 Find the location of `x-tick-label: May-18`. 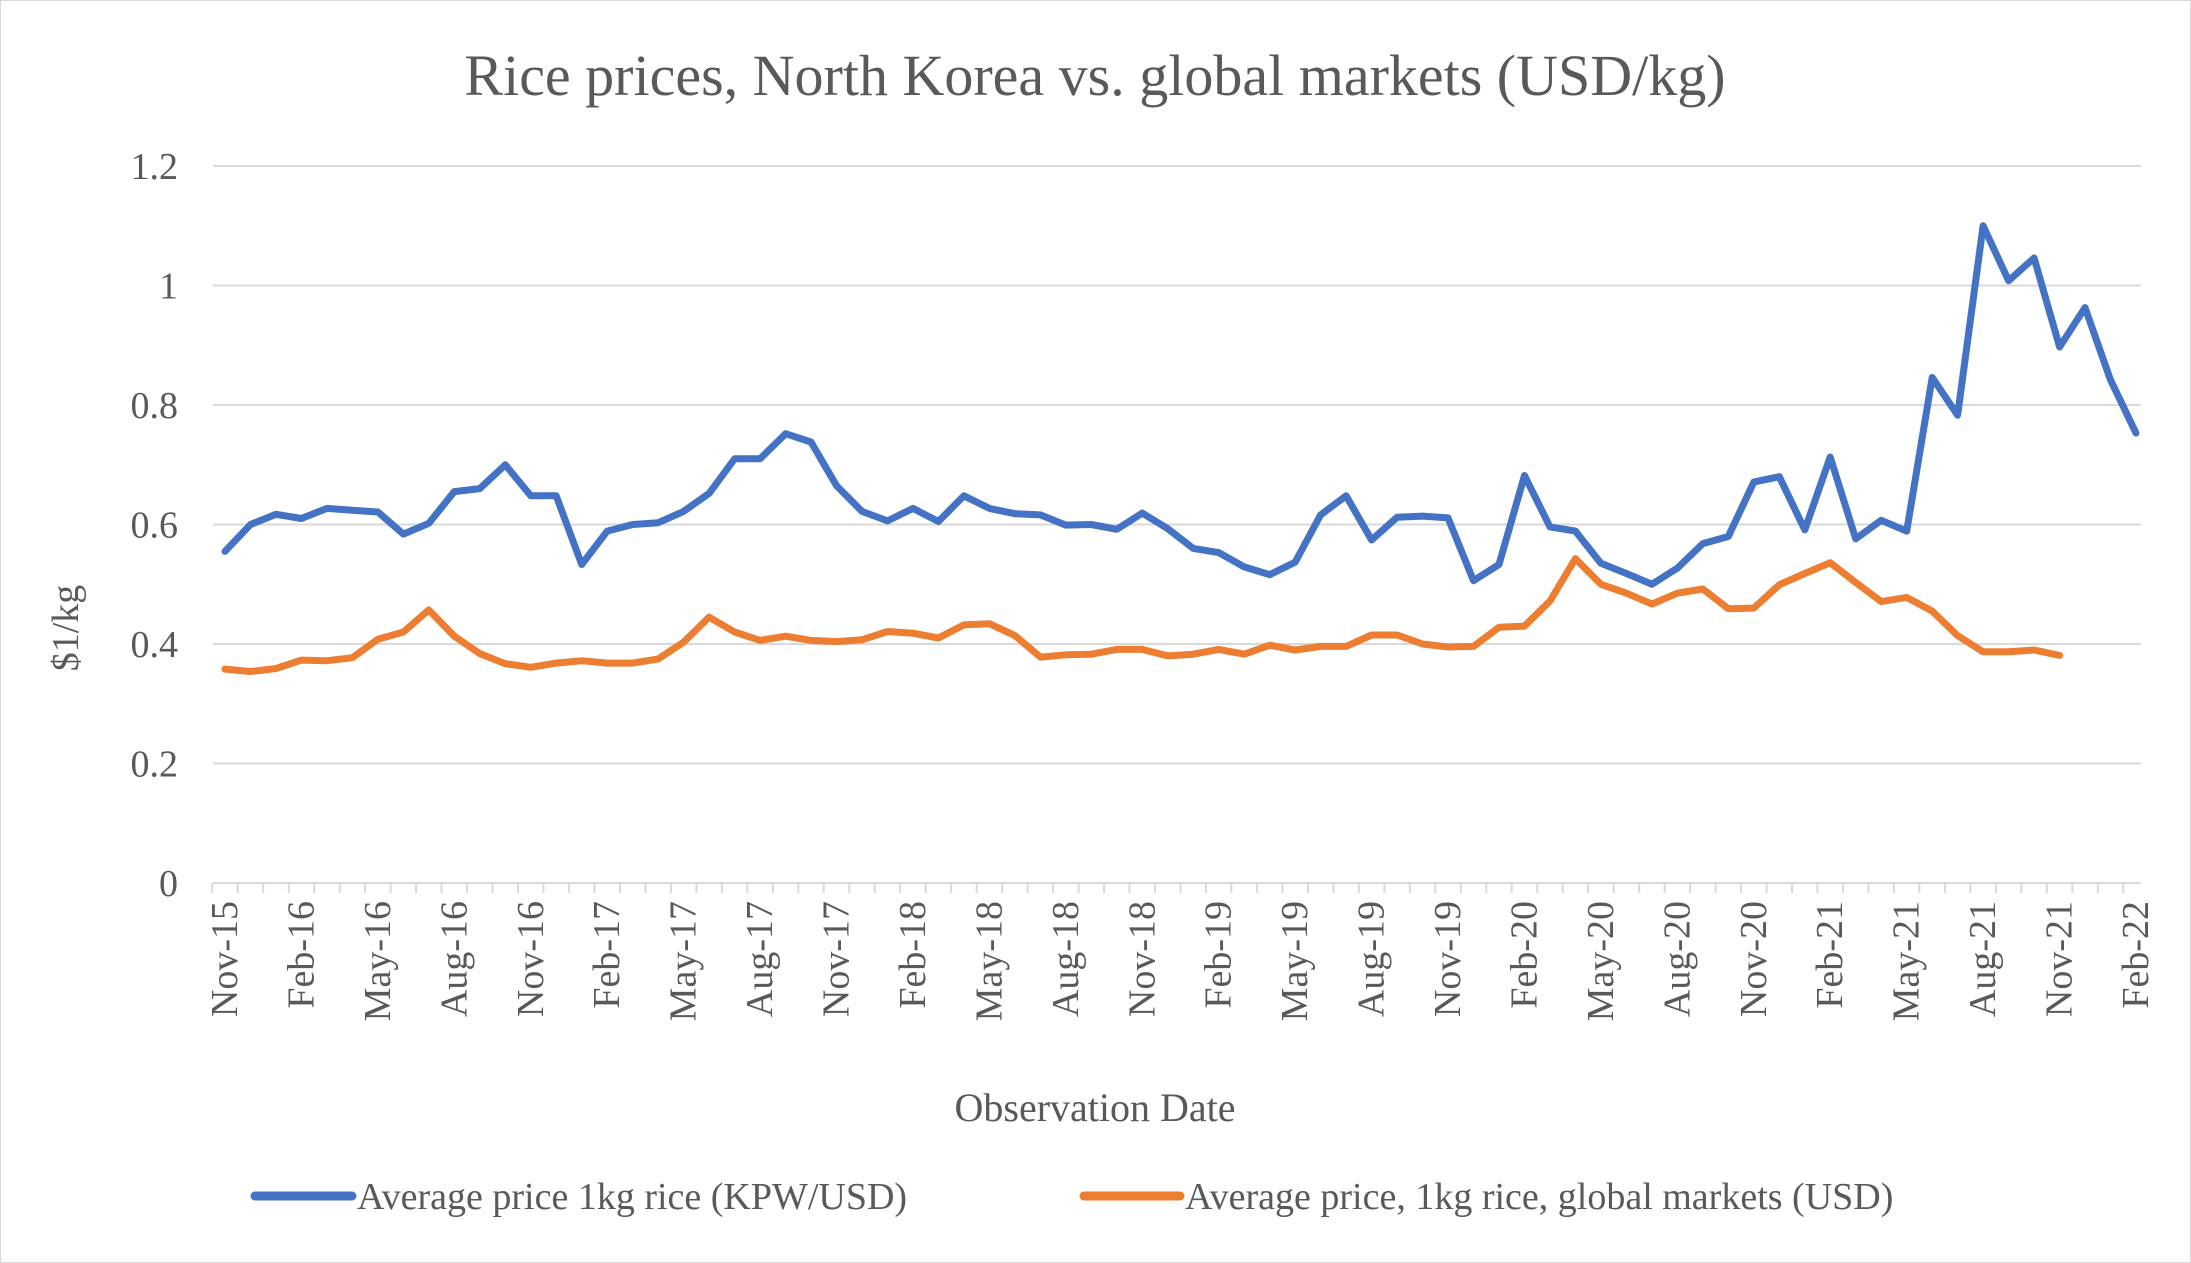

x-tick-label: May-18 is located at coordinates (989, 961).